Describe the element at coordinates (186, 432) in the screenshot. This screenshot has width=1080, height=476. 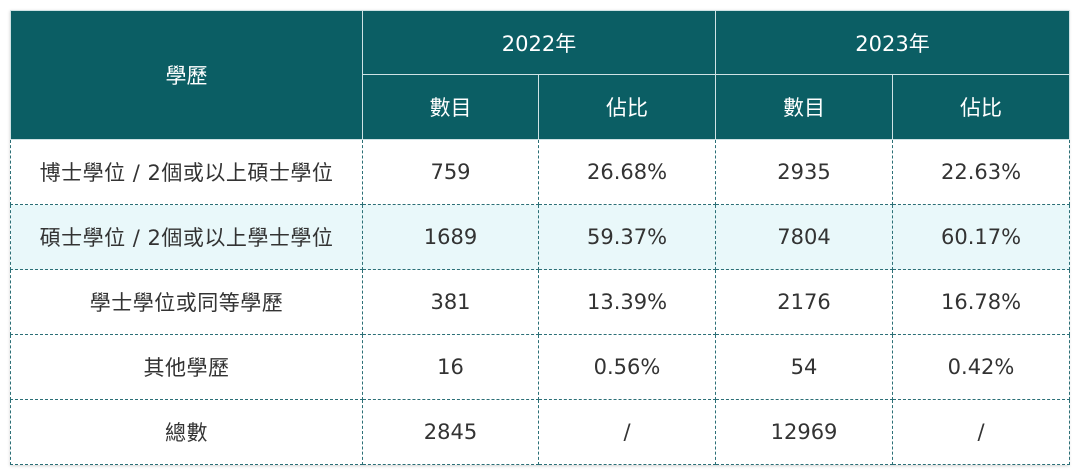
I see `row-label: 總數` at that location.